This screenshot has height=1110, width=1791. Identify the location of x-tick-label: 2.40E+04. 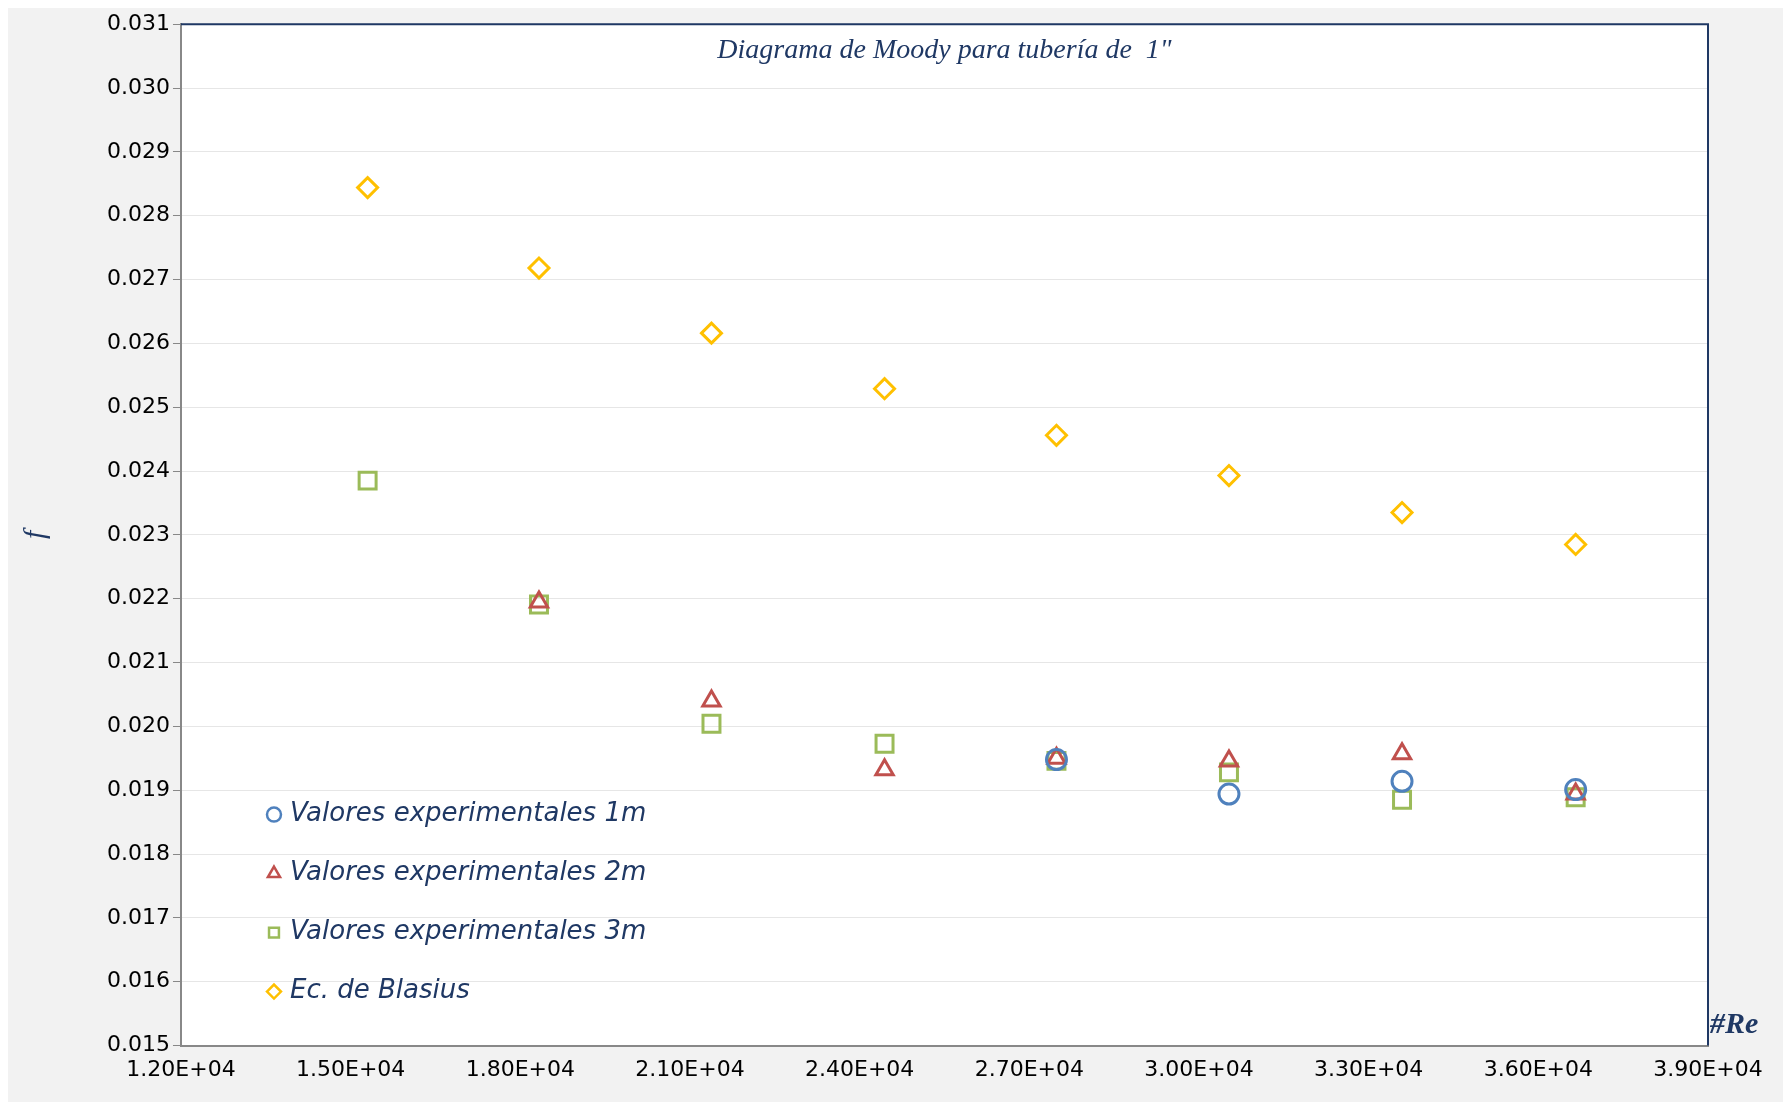
(860, 1068).